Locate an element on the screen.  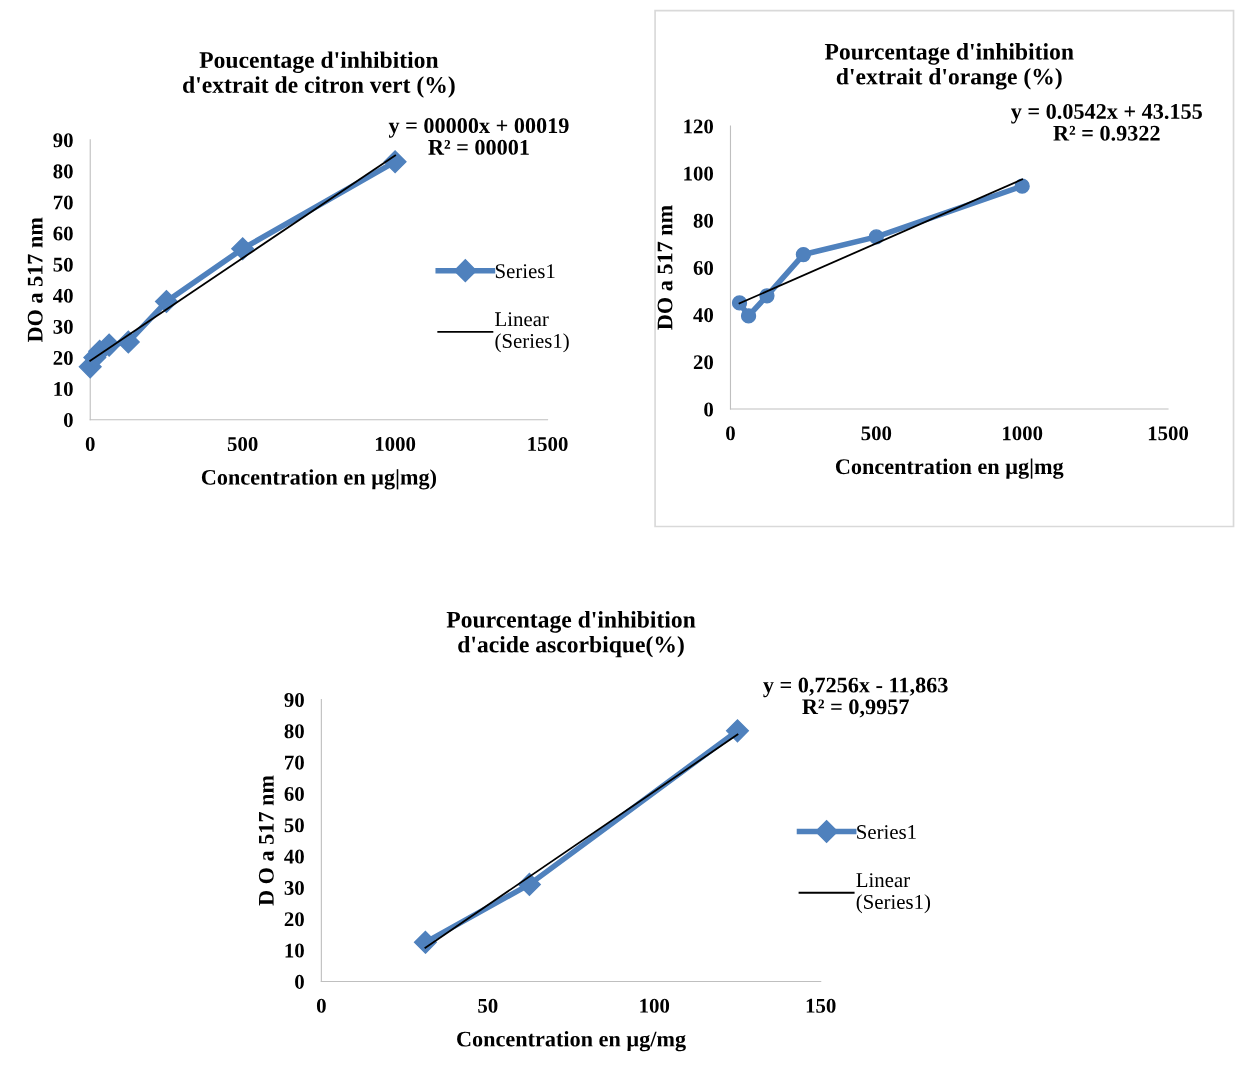
chart-title: Pourcentage d'inhibition d'extrait d'orange (%) is located at coordinates (949, 66).